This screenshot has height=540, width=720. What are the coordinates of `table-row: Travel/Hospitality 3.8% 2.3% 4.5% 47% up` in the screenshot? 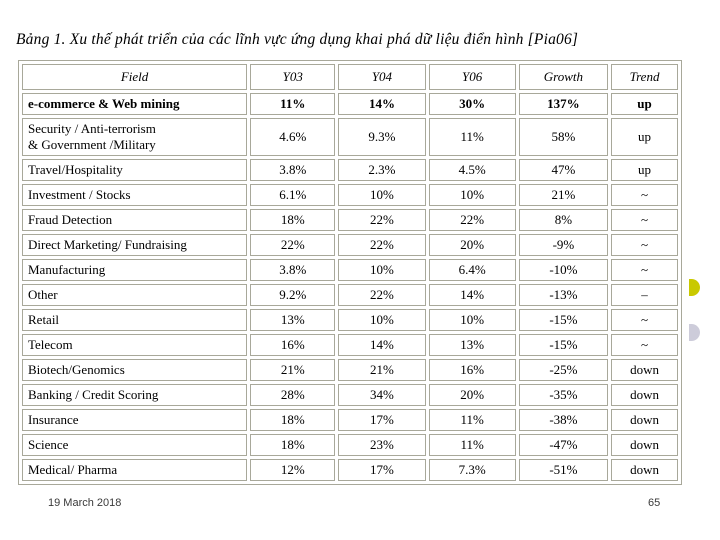 It's located at (350, 170).